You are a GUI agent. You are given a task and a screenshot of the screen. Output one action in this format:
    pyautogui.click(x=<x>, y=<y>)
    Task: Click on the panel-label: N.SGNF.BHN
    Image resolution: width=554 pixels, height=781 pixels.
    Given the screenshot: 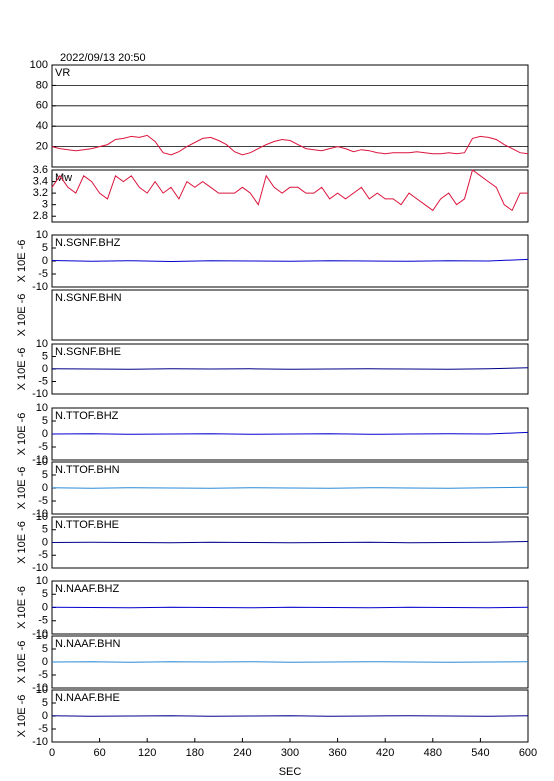 What is the action you would take?
    pyautogui.click(x=88, y=298)
    